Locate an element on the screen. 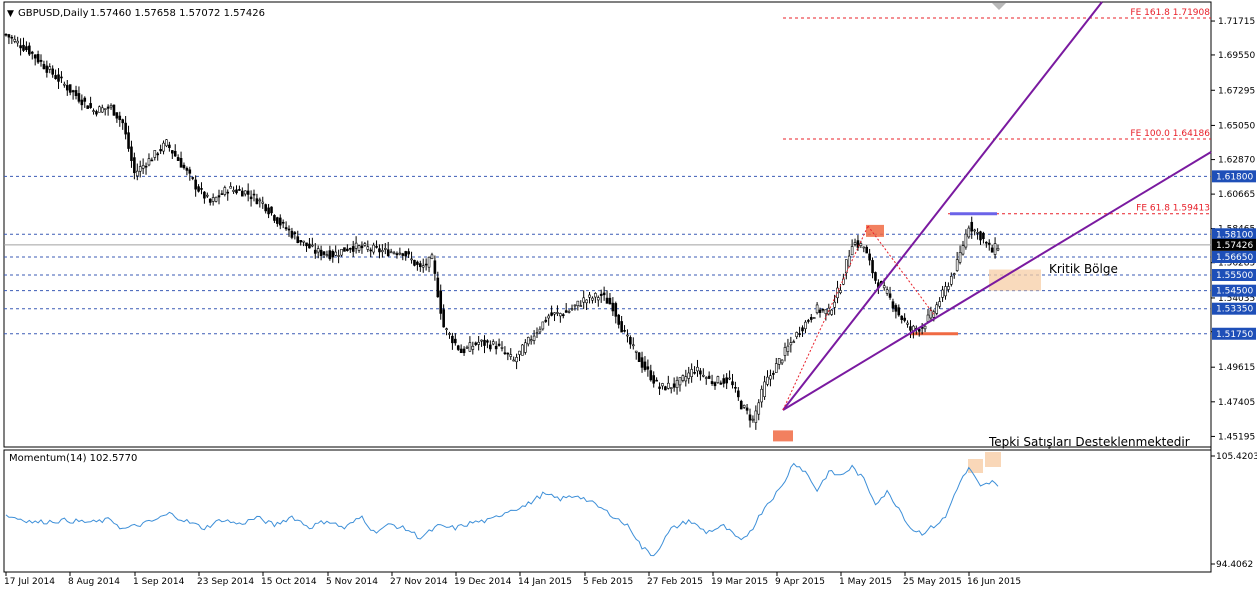  price-tick-label-8: 1.54035 is located at coordinates (1236, 299).